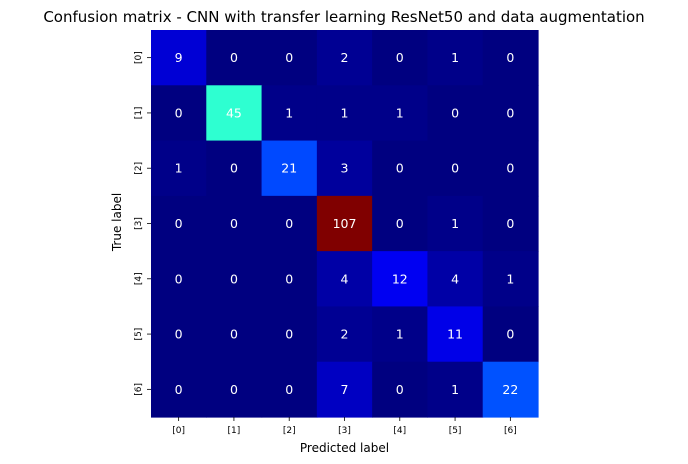 The height and width of the screenshot is (464, 688). I want to click on y-axis-label: True label, so click(117, 222).